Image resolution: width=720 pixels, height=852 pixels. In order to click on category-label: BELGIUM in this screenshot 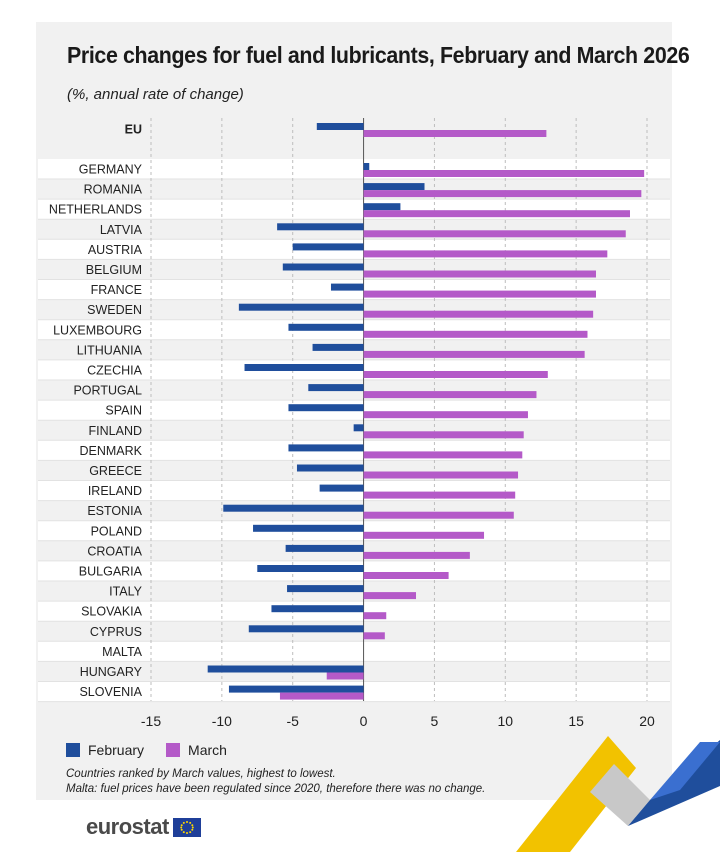, I will do `click(114, 270)`.